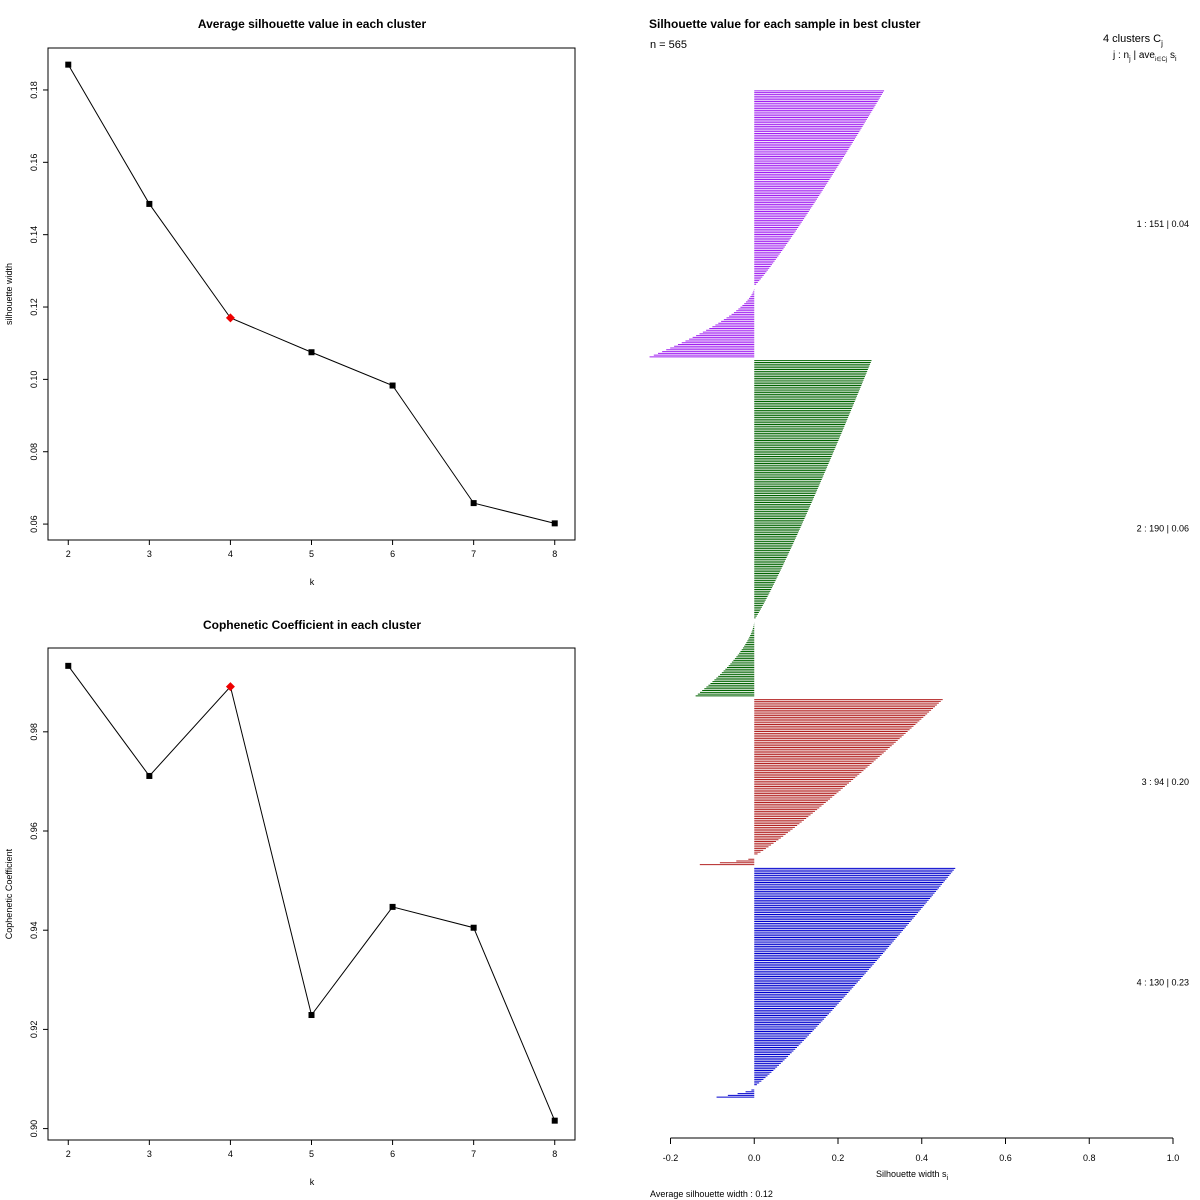 This screenshot has height=1200, width=1200. Describe the element at coordinates (1163, 528) in the screenshot. I see `cluster-label: 2 : 190 | 0.06` at that location.